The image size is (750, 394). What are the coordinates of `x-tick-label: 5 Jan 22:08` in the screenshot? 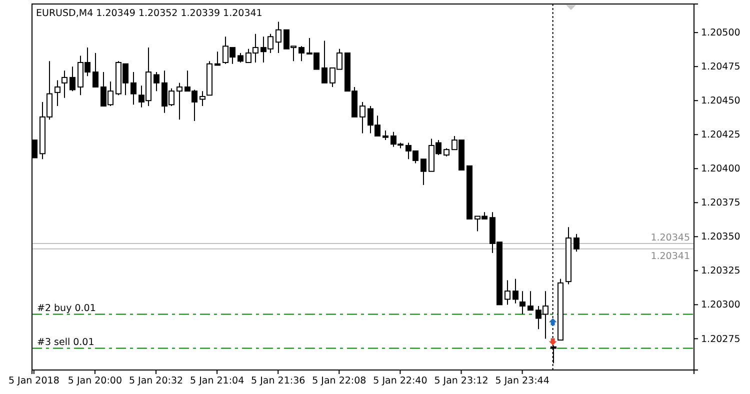 It's located at (339, 381).